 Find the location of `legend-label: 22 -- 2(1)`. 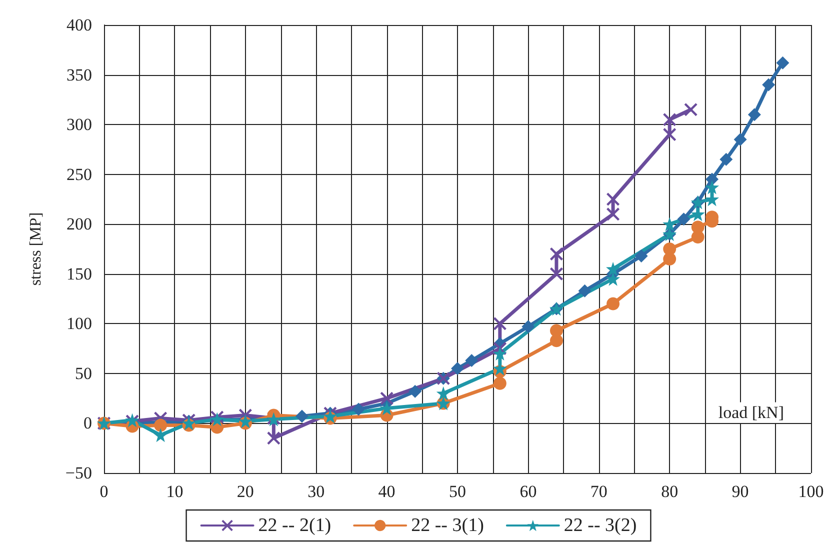

legend-label: 22 -- 2(1) is located at coordinates (295, 525).